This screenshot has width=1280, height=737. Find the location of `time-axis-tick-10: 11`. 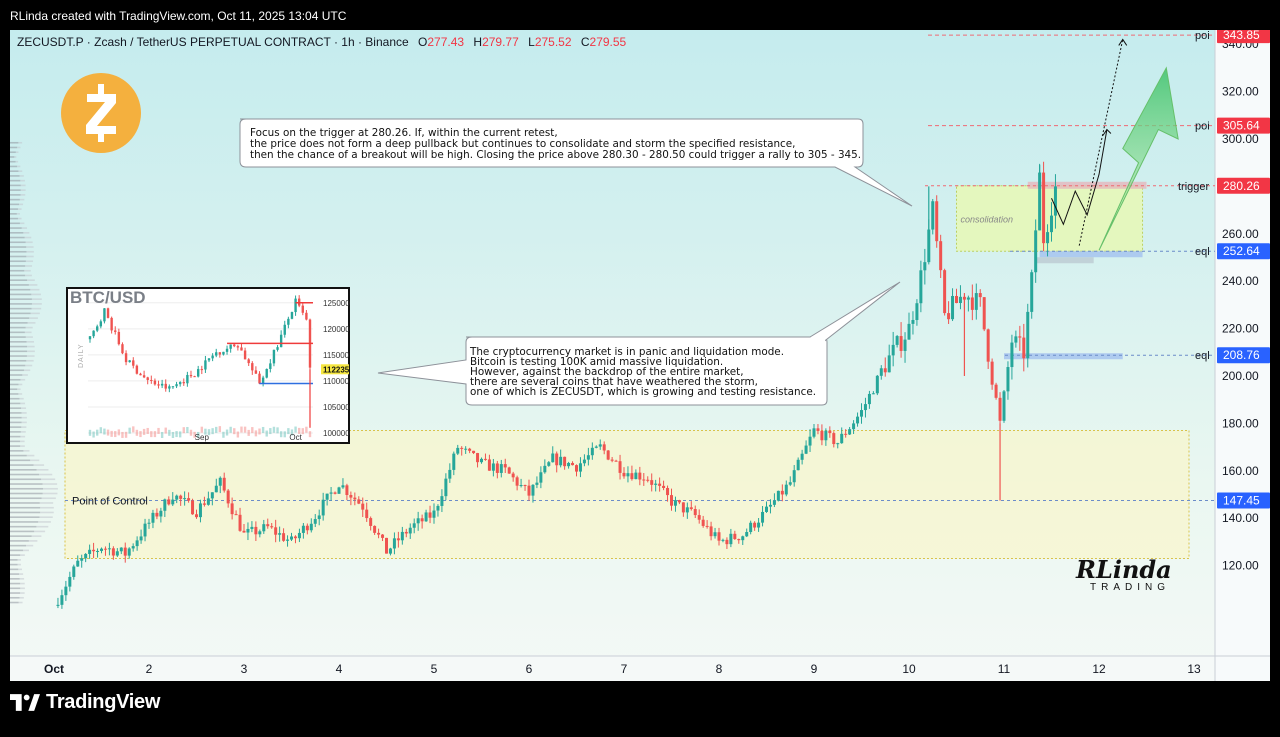

time-axis-tick-10: 11 is located at coordinates (1004, 669).